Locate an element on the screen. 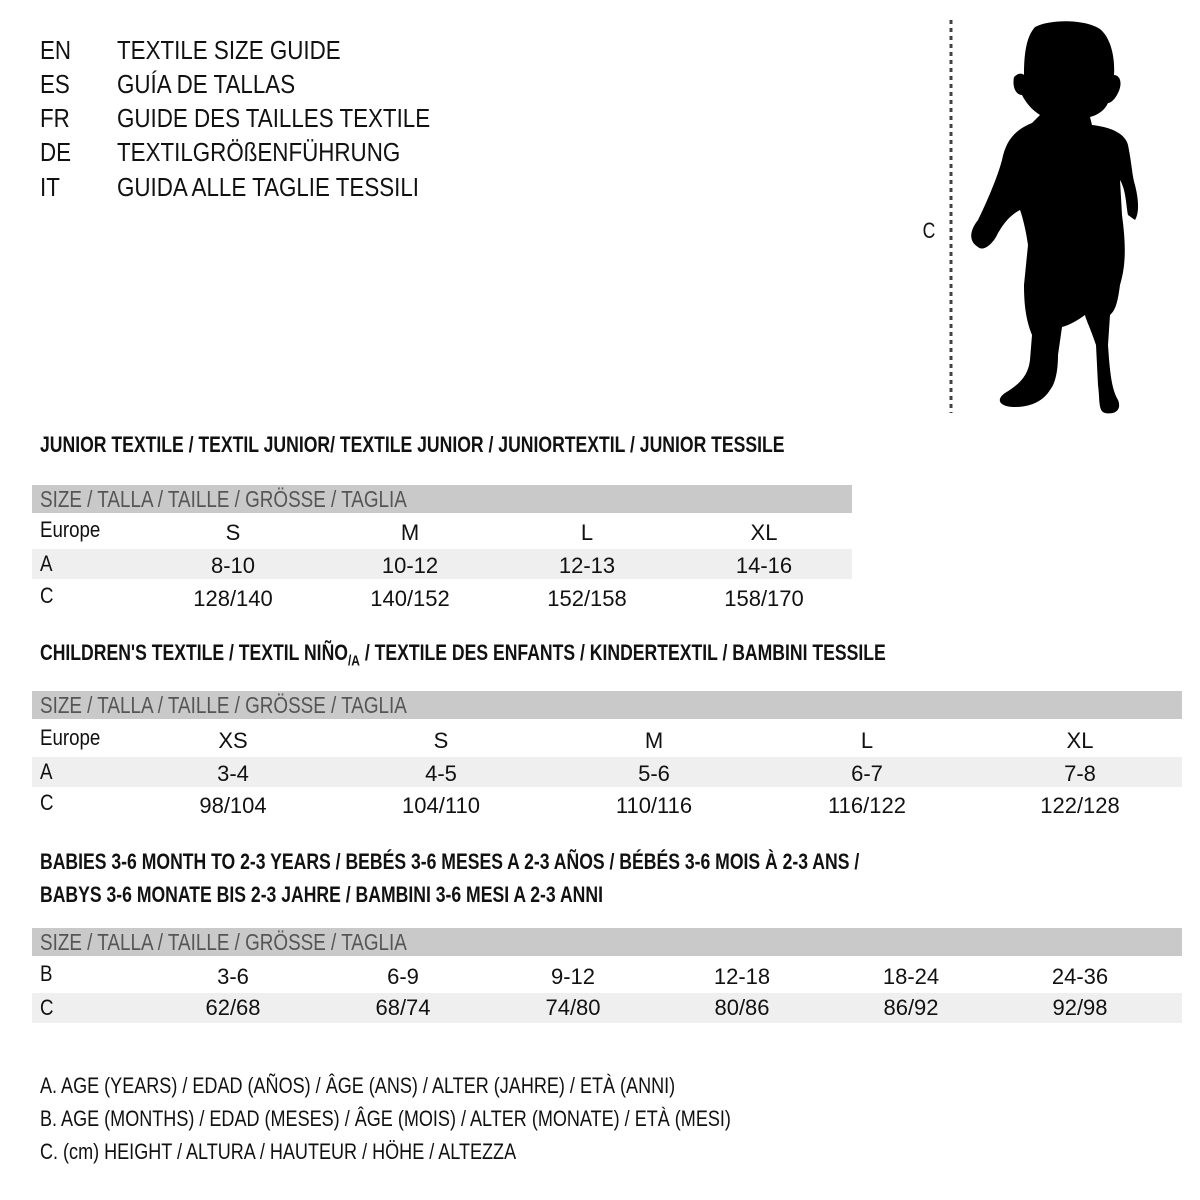  cell: 140/152 is located at coordinates (410, 598).